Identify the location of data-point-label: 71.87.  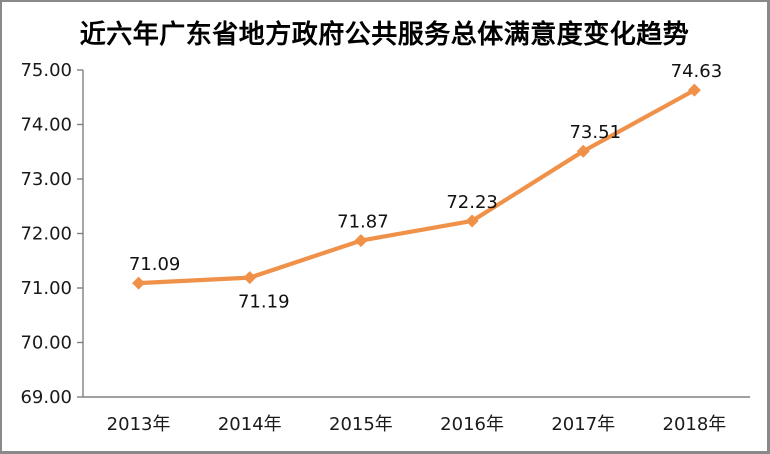
(363, 222).